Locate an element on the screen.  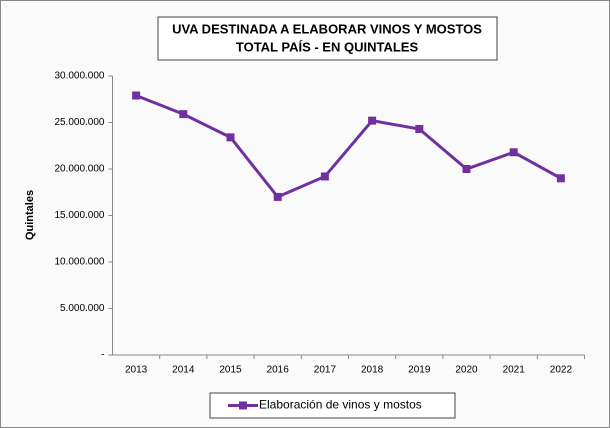
y-tick-label: 5.000.000 is located at coordinates (82, 308).